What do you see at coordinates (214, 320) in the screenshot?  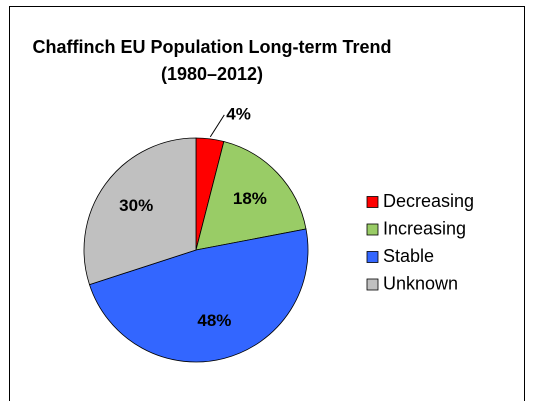 I see `data-label: 48%` at bounding box center [214, 320].